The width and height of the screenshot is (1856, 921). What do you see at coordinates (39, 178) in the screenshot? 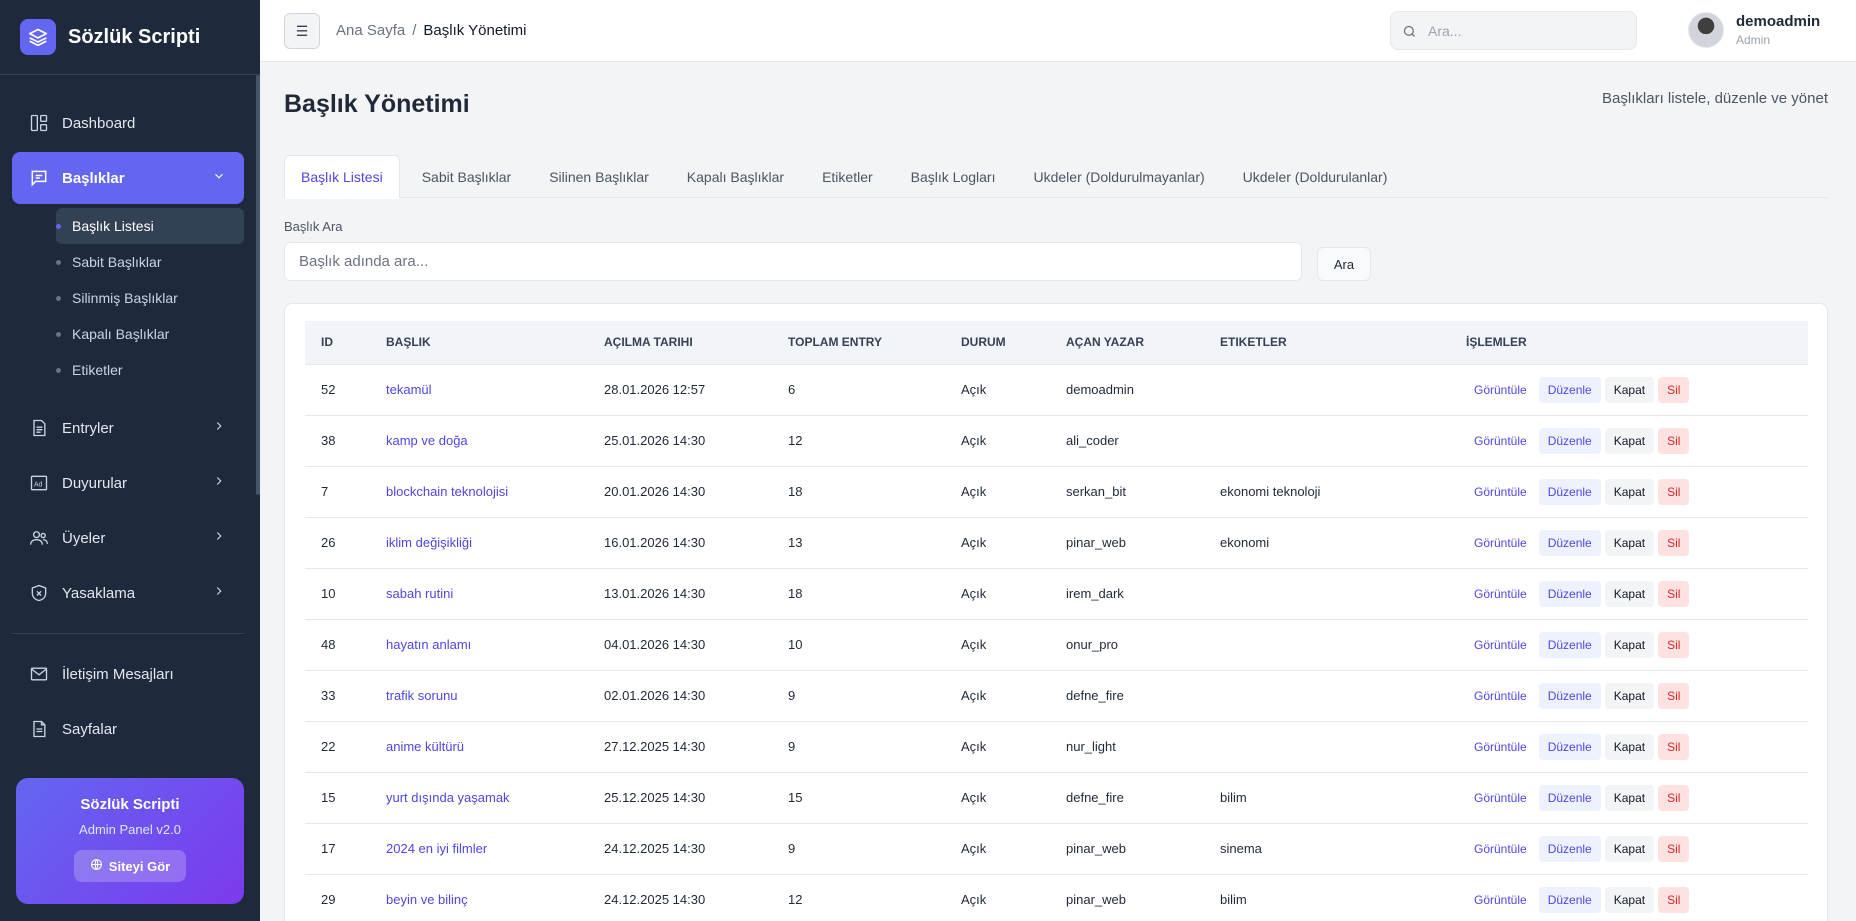
I see `message-icon` at bounding box center [39, 178].